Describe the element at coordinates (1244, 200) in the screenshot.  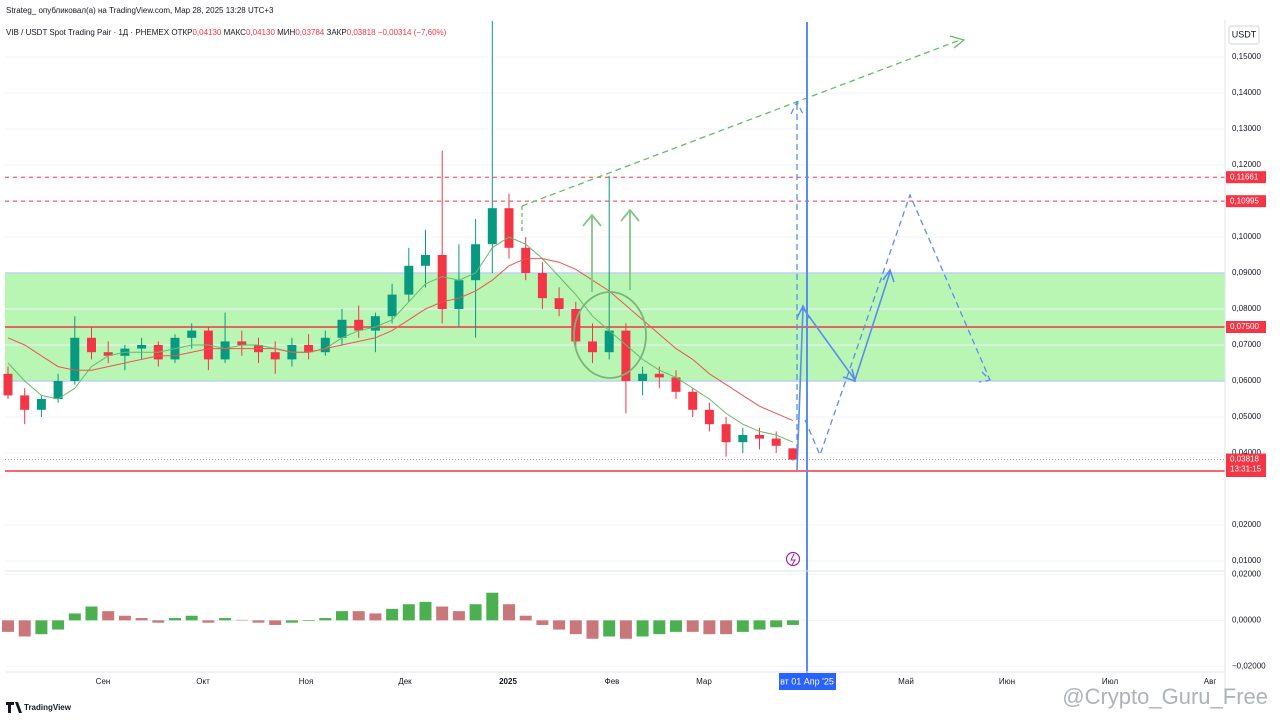
I see `level-label: 0,10995` at that location.